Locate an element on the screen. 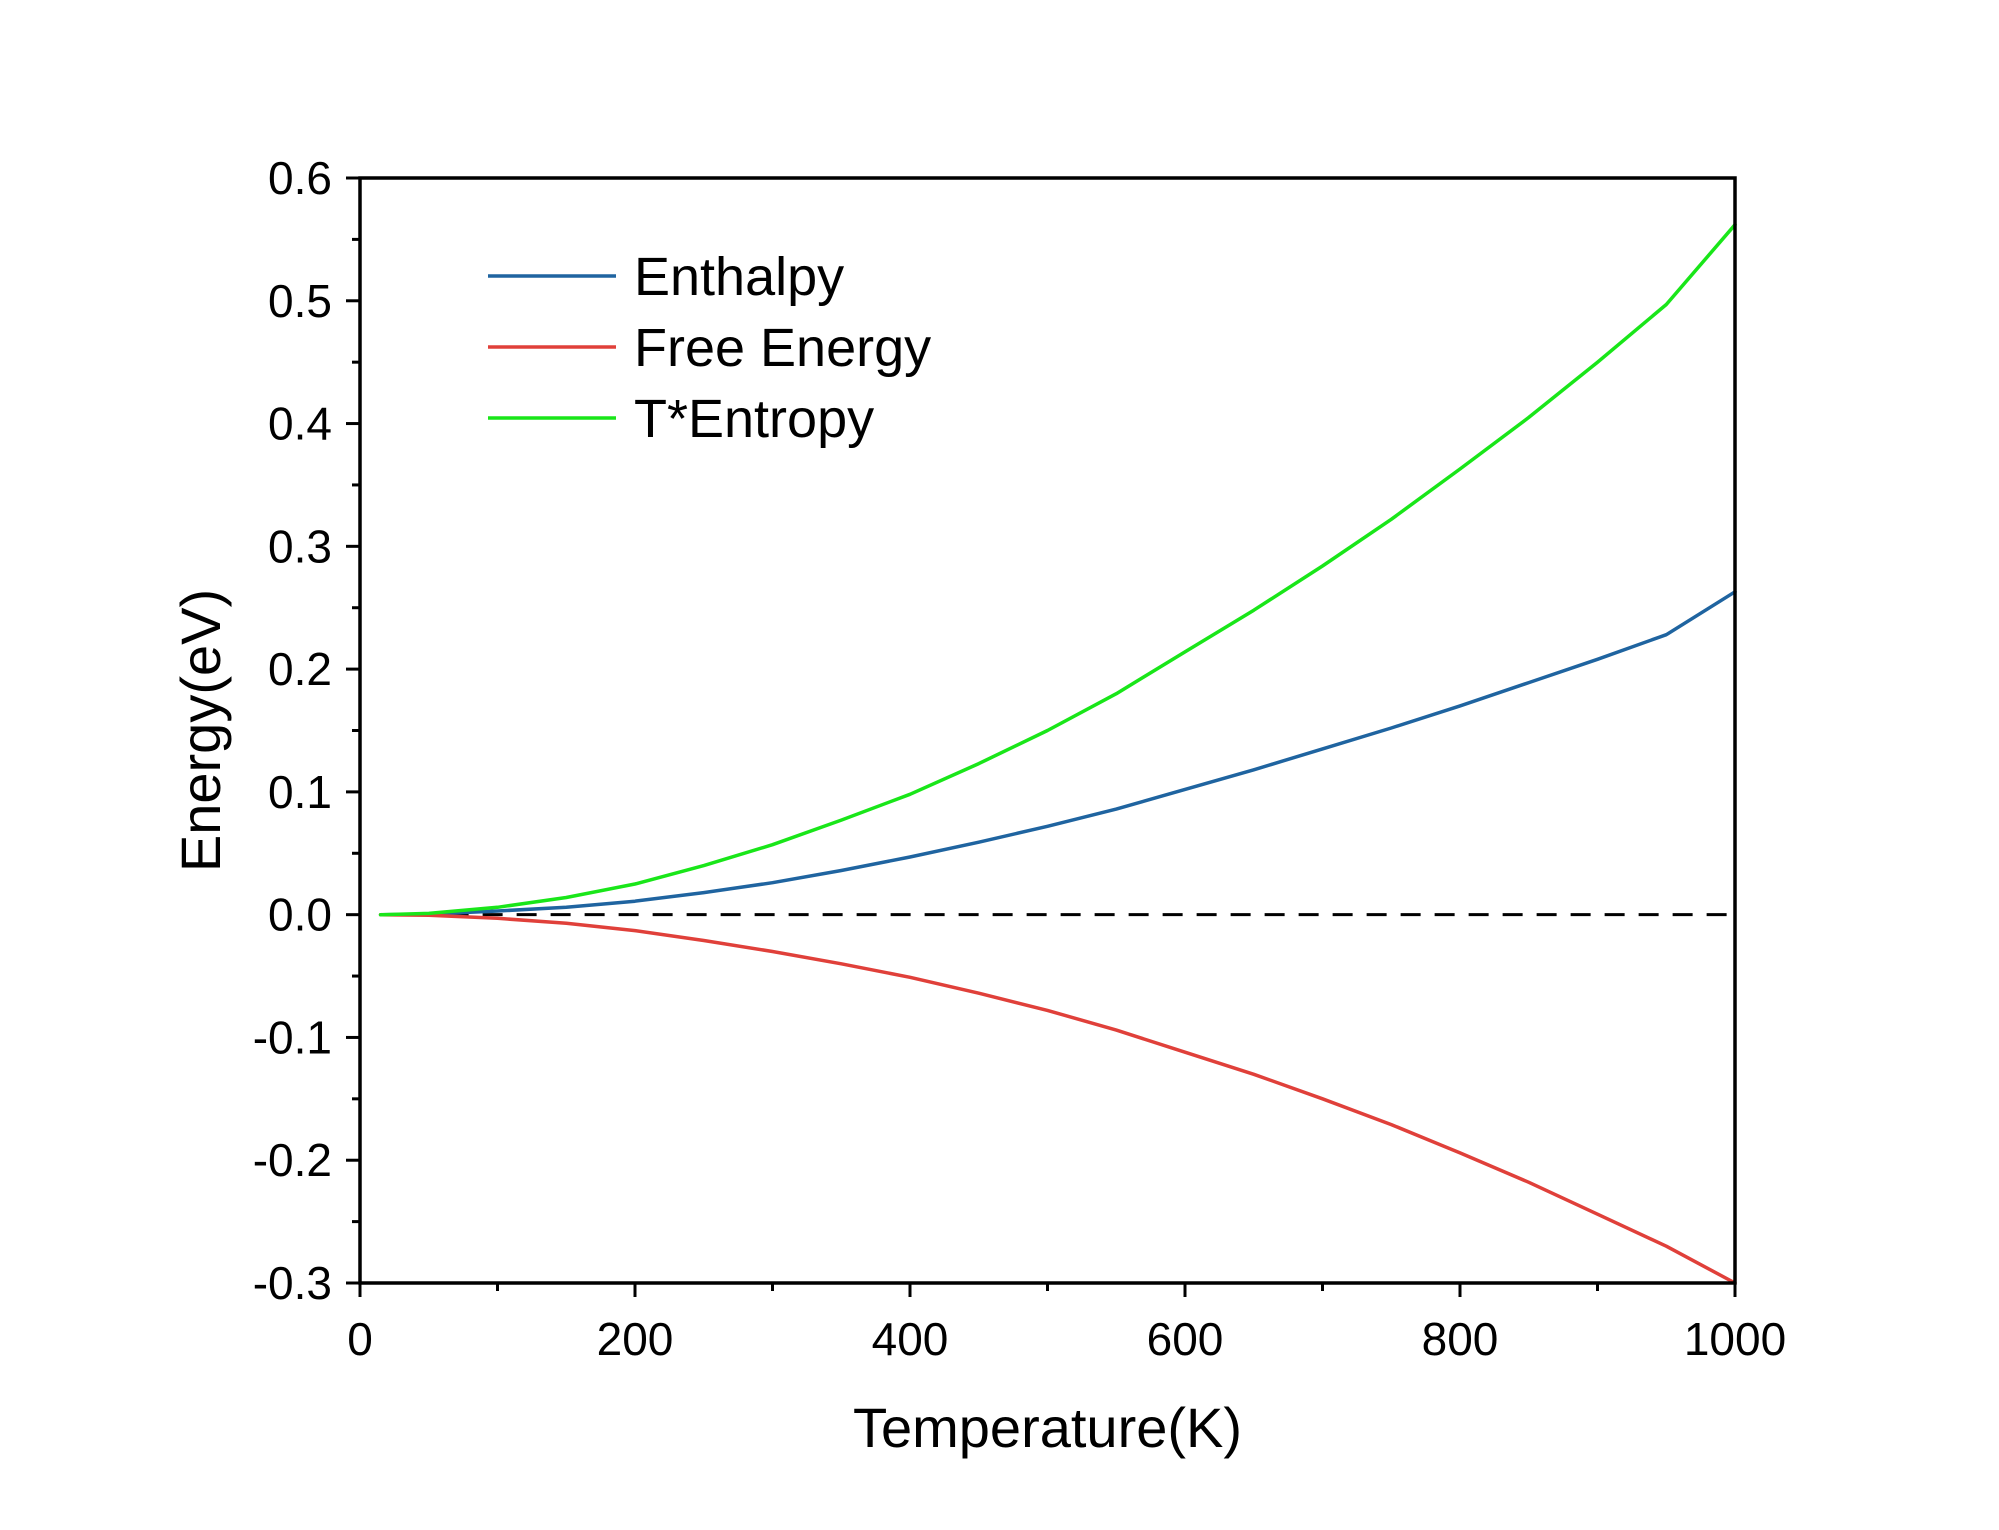  series-line-enthalpy is located at coordinates (1057, 753).